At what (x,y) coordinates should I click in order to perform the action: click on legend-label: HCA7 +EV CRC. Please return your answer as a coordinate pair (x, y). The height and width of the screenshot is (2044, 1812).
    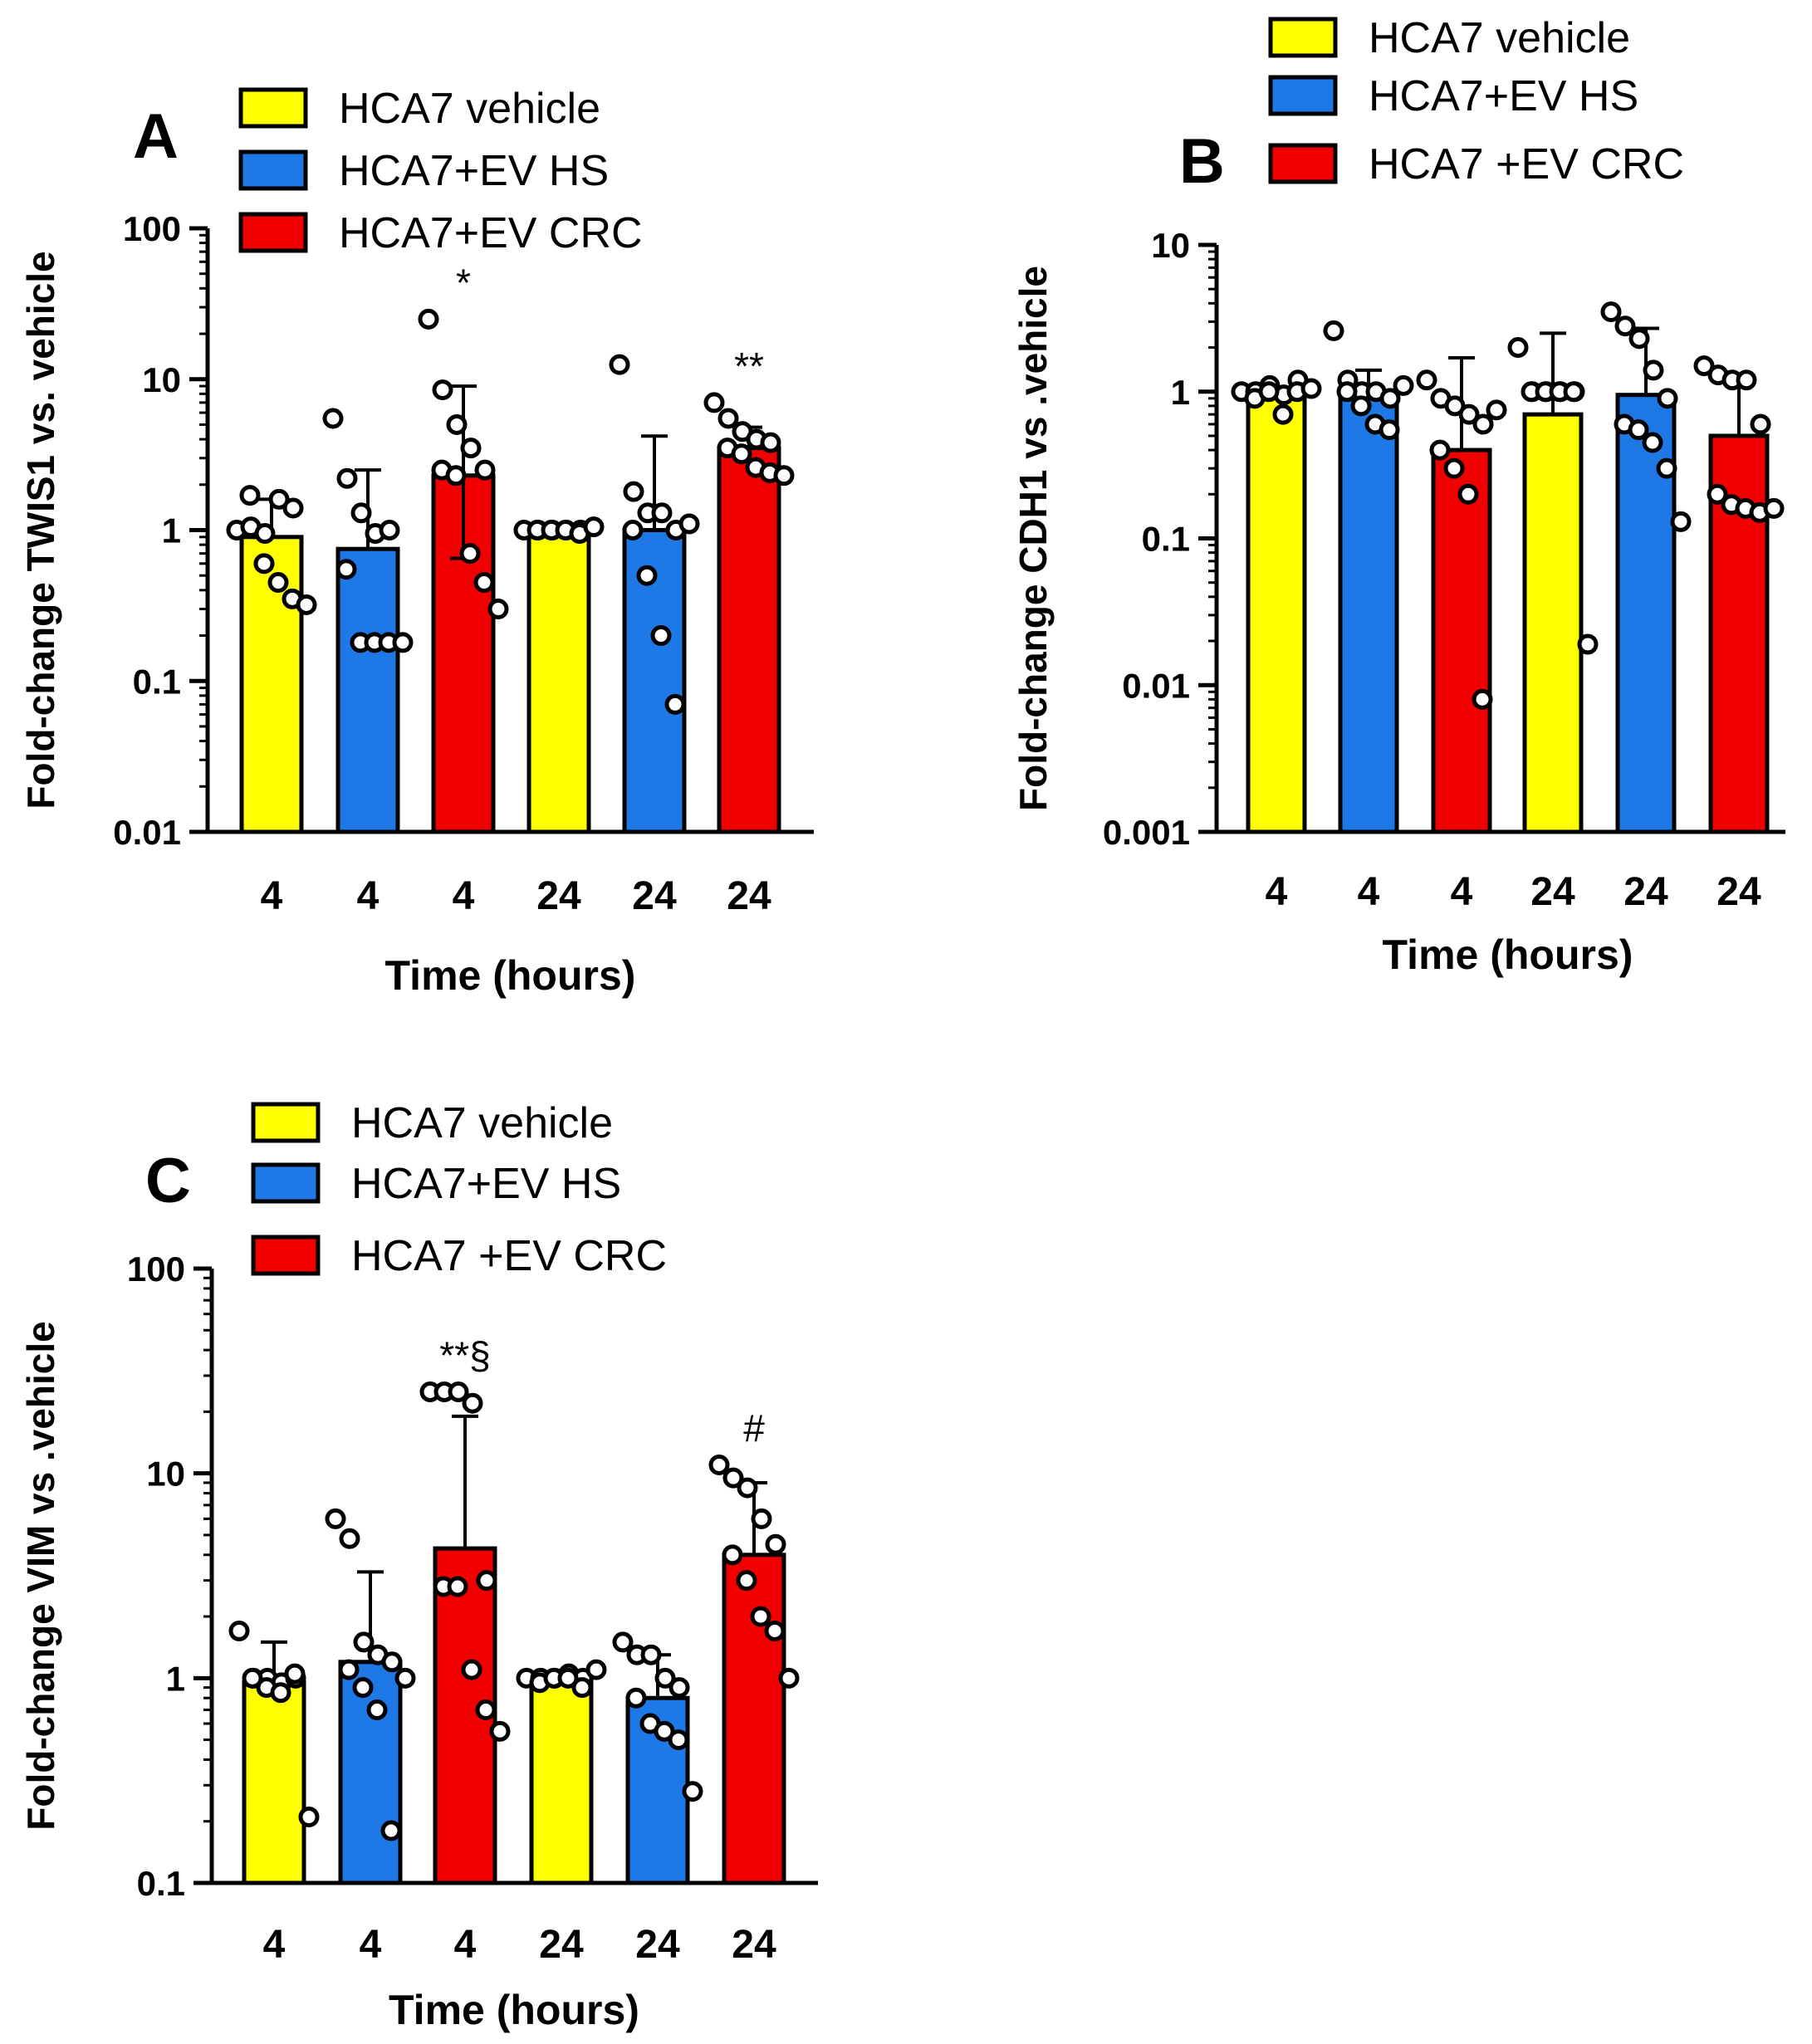
    Looking at the image, I should click on (1526, 164).